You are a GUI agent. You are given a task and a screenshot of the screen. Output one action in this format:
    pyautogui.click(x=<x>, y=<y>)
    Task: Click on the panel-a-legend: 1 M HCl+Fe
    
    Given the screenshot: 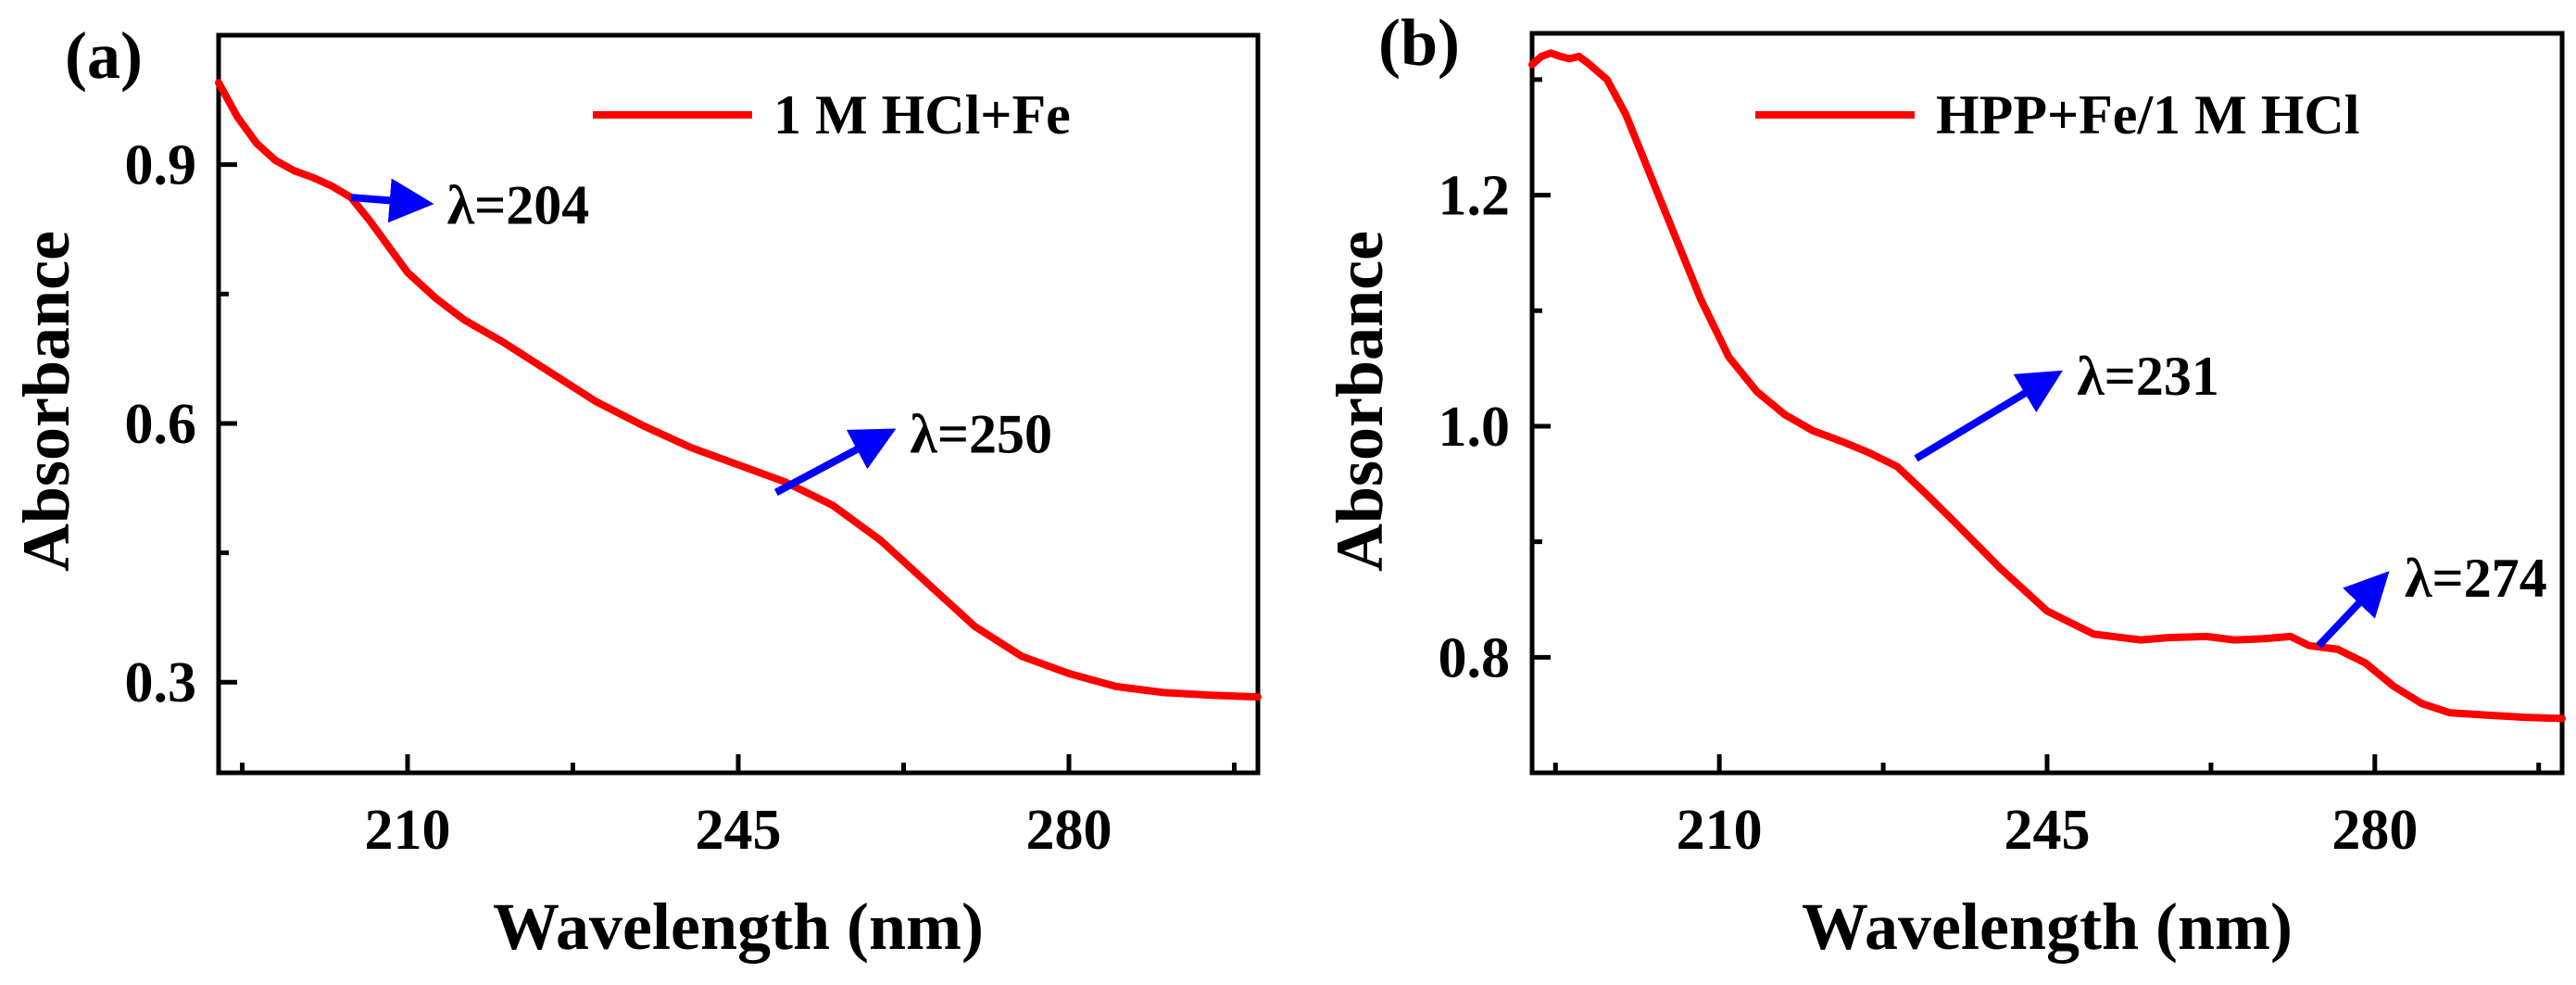 What is the action you would take?
    pyautogui.click(x=832, y=114)
    